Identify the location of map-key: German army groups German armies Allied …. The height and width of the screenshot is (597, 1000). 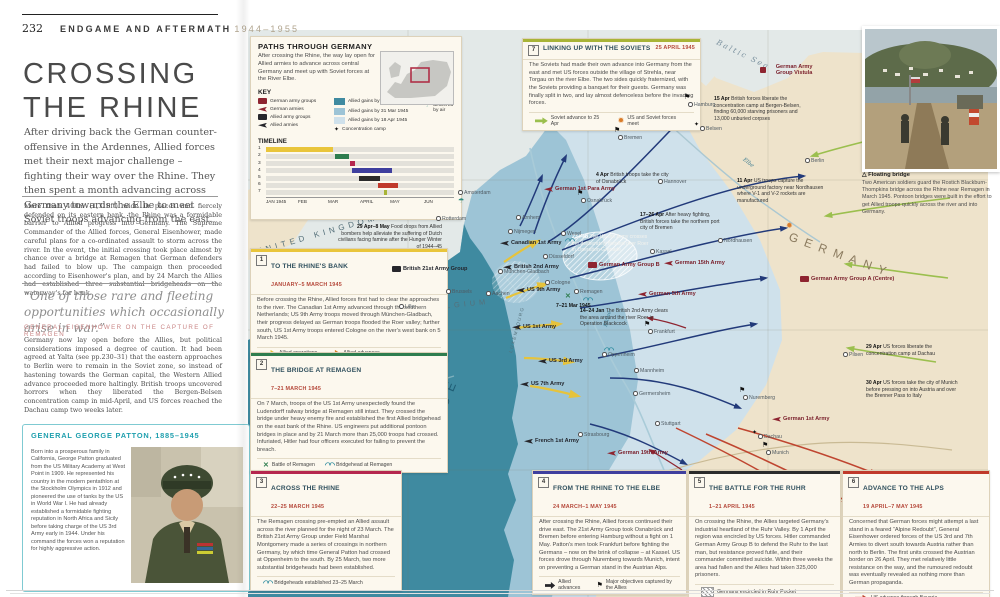
(356, 116).